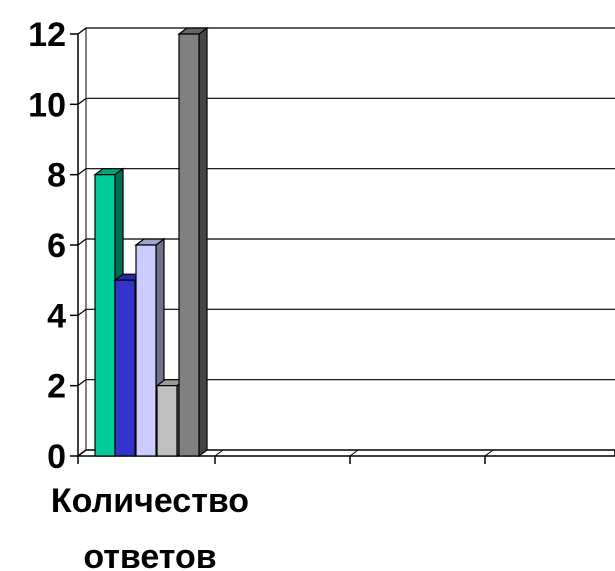  I want to click on bar-side, so click(203, 242).